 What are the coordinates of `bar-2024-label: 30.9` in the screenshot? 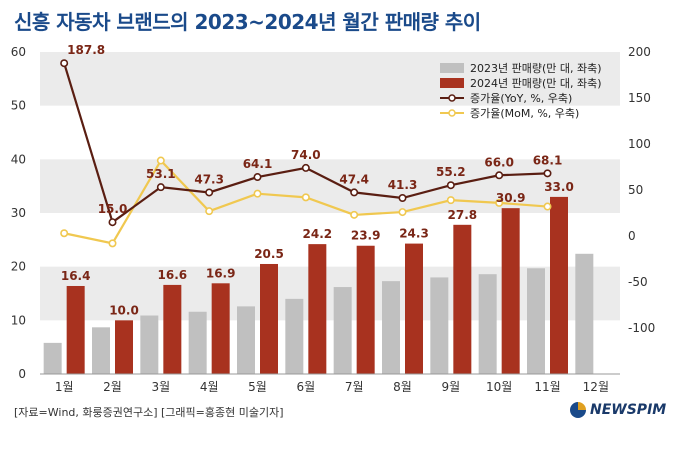 It's located at (511, 198).